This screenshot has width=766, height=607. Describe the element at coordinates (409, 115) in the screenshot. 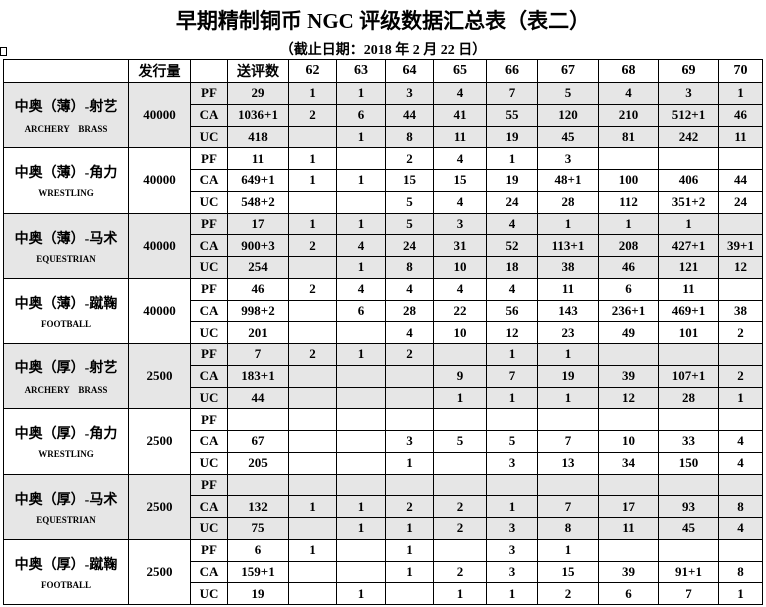

I see `grade-count-cell: 44` at that location.